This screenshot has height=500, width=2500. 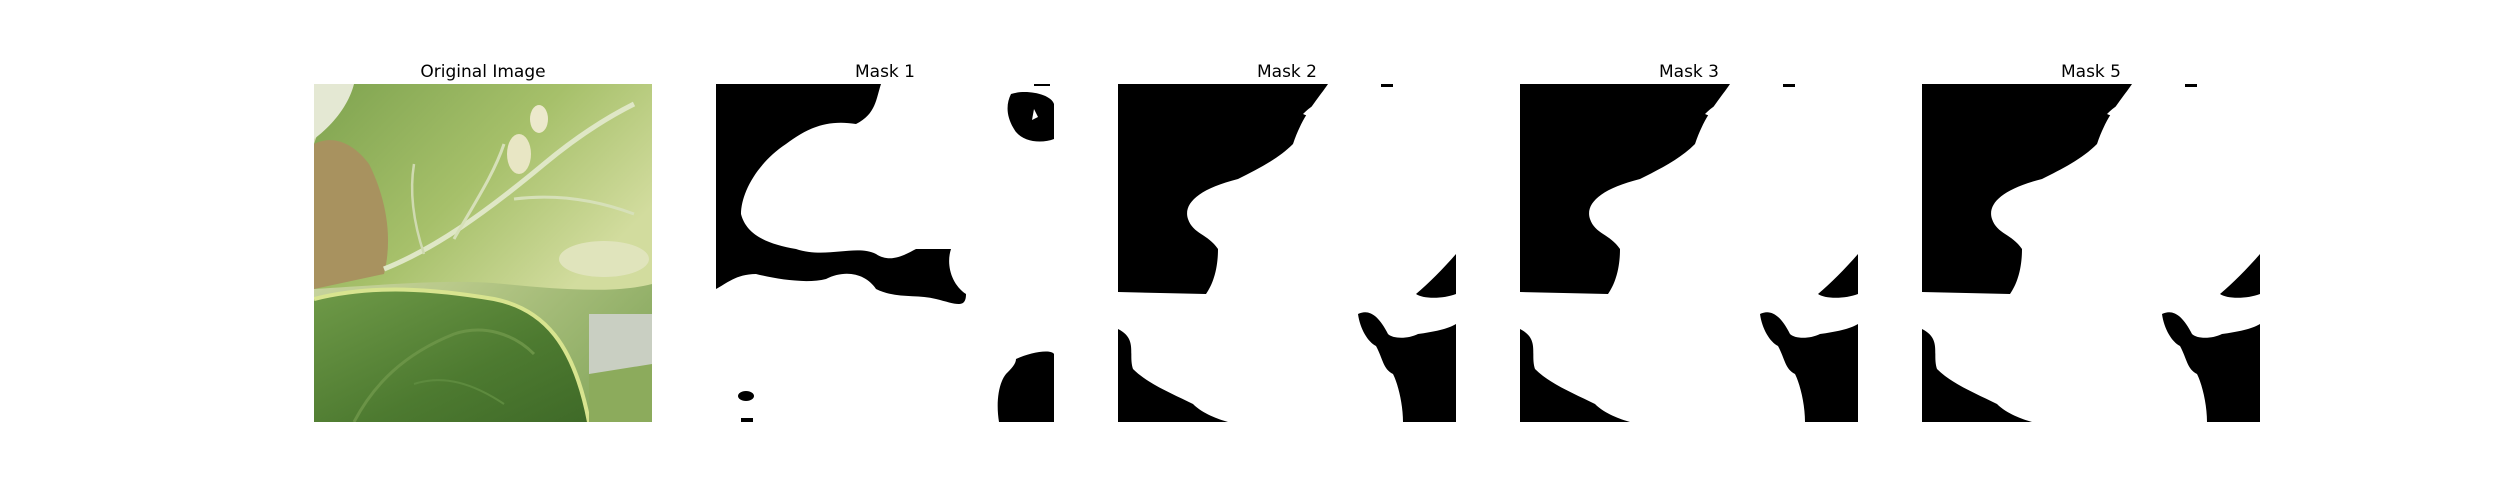 I want to click on mask-3-image, so click(x=1689, y=253).